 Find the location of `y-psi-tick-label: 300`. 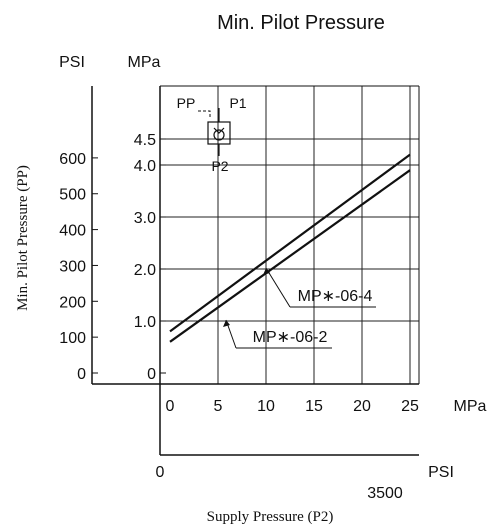

y-psi-tick-label: 300 is located at coordinates (72, 266).